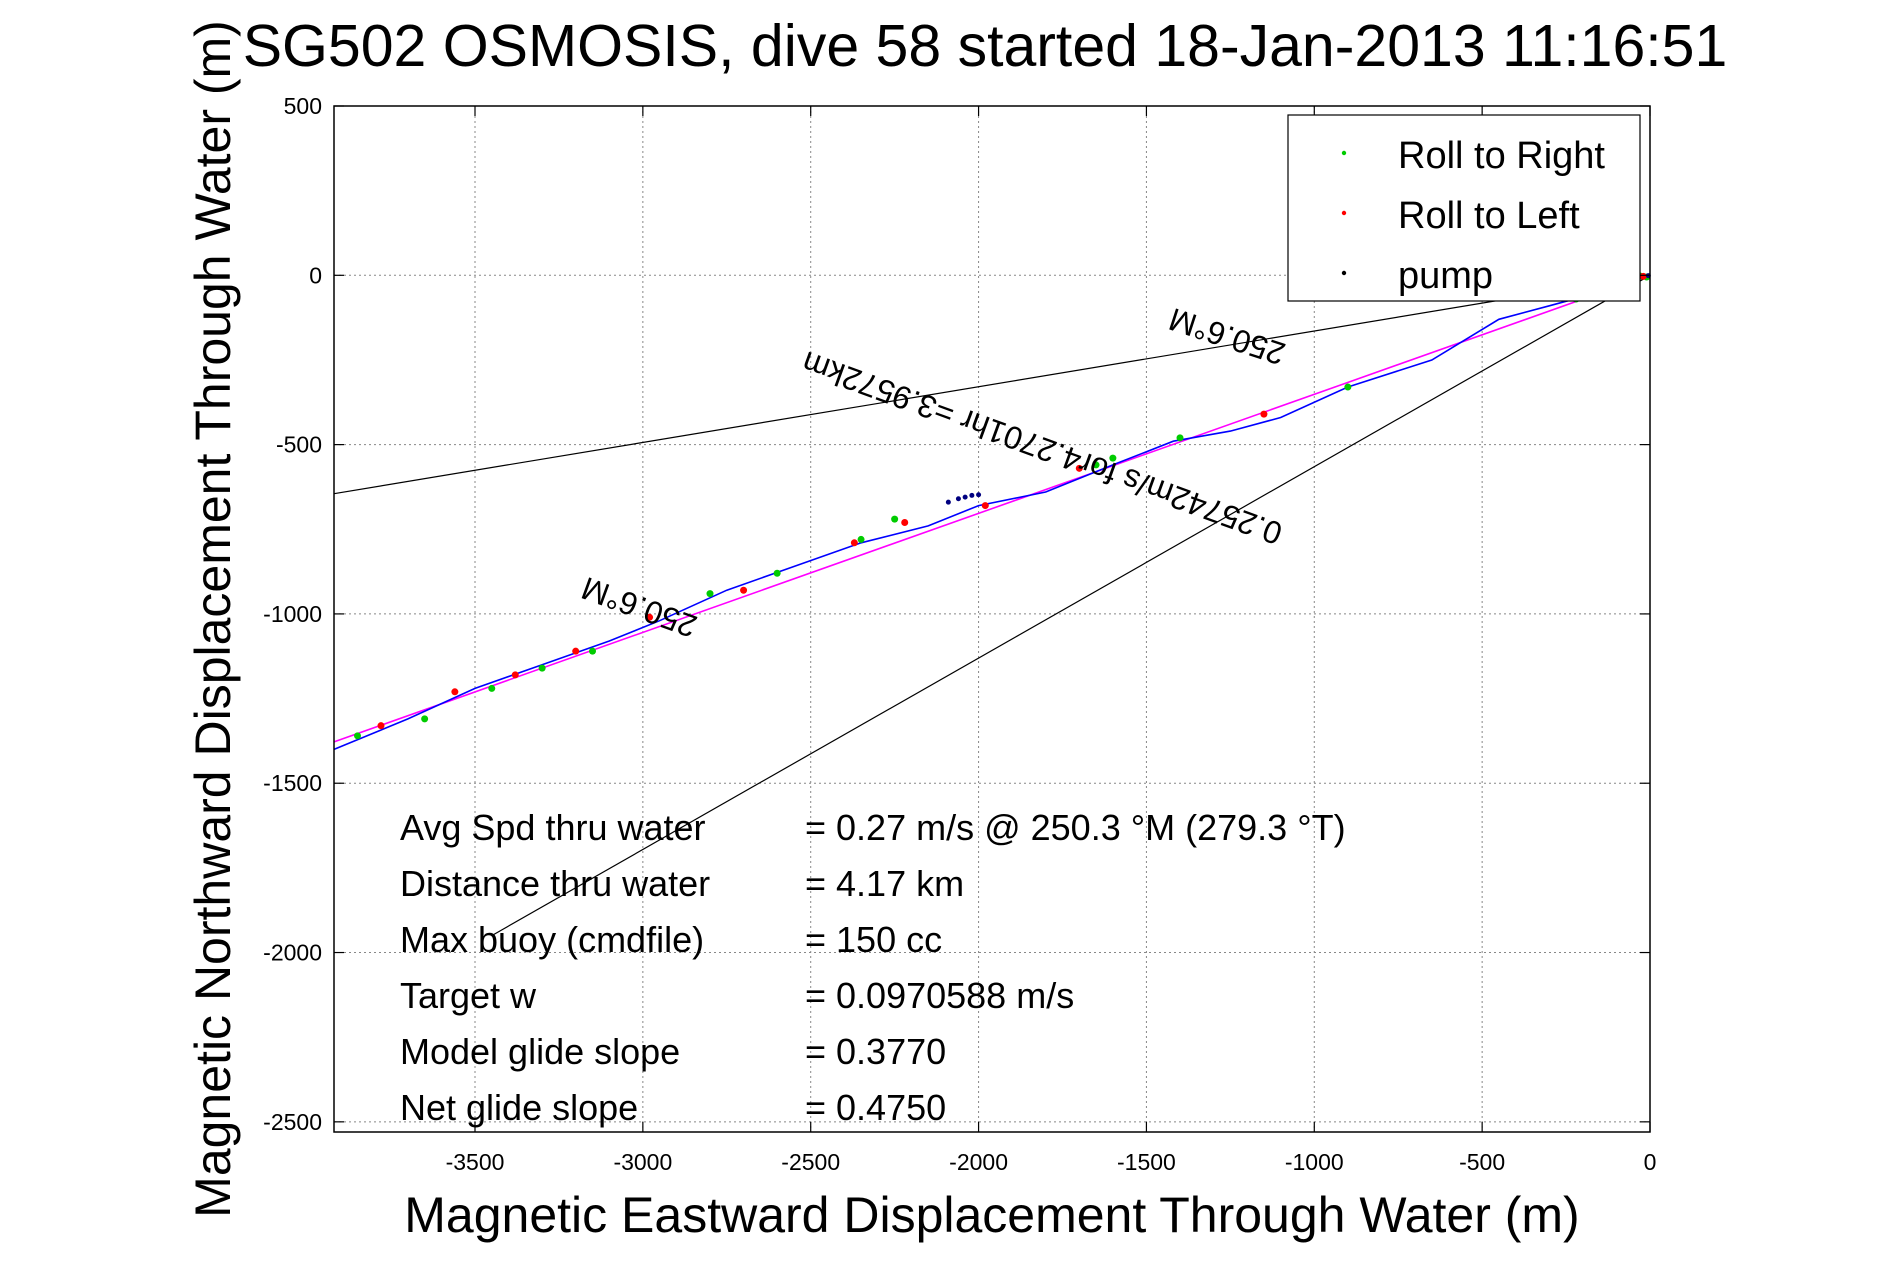 The image size is (1891, 1267). I want to click on stat-value: = 4.17 km, so click(884, 883).